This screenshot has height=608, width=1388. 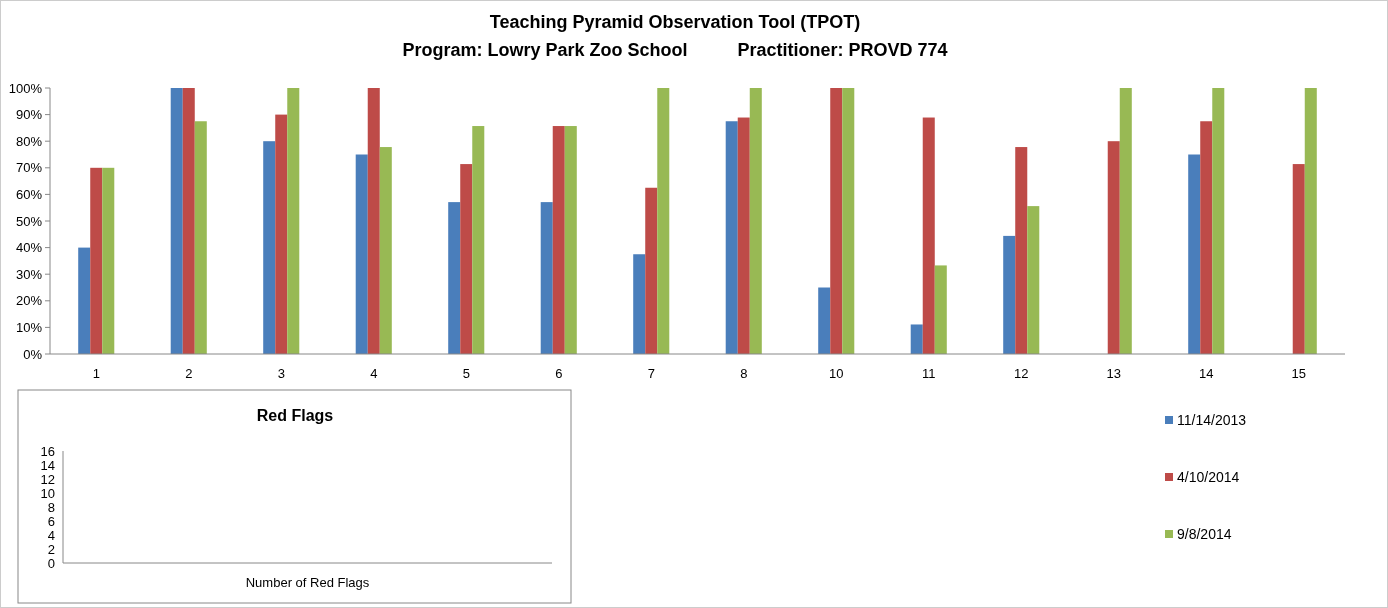 I want to click on y-tick-label: 60%, so click(x=29, y=194).